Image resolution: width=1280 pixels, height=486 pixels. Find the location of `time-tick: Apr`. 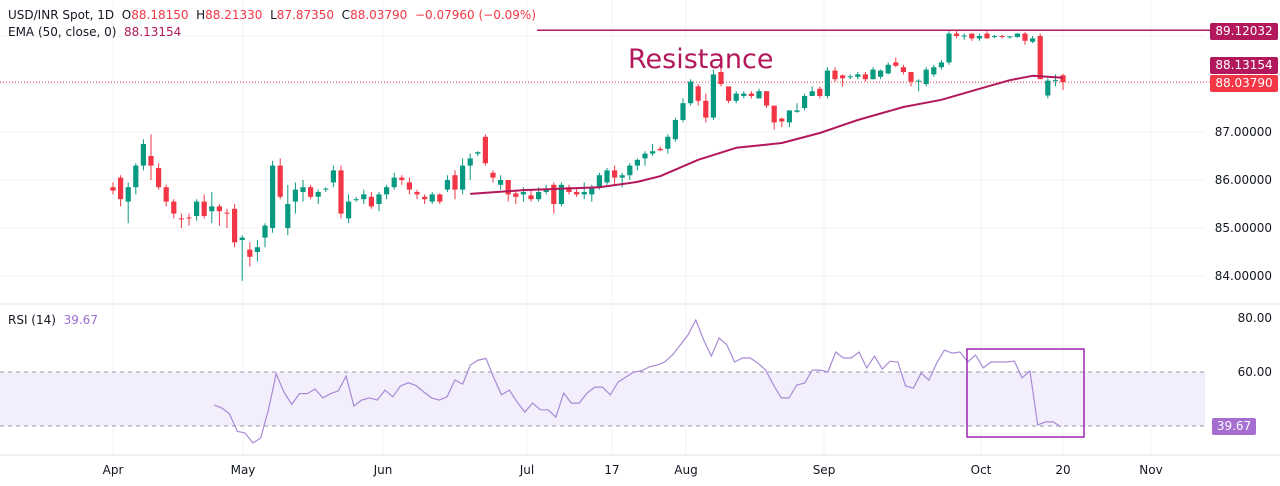

time-tick: Apr is located at coordinates (113, 470).